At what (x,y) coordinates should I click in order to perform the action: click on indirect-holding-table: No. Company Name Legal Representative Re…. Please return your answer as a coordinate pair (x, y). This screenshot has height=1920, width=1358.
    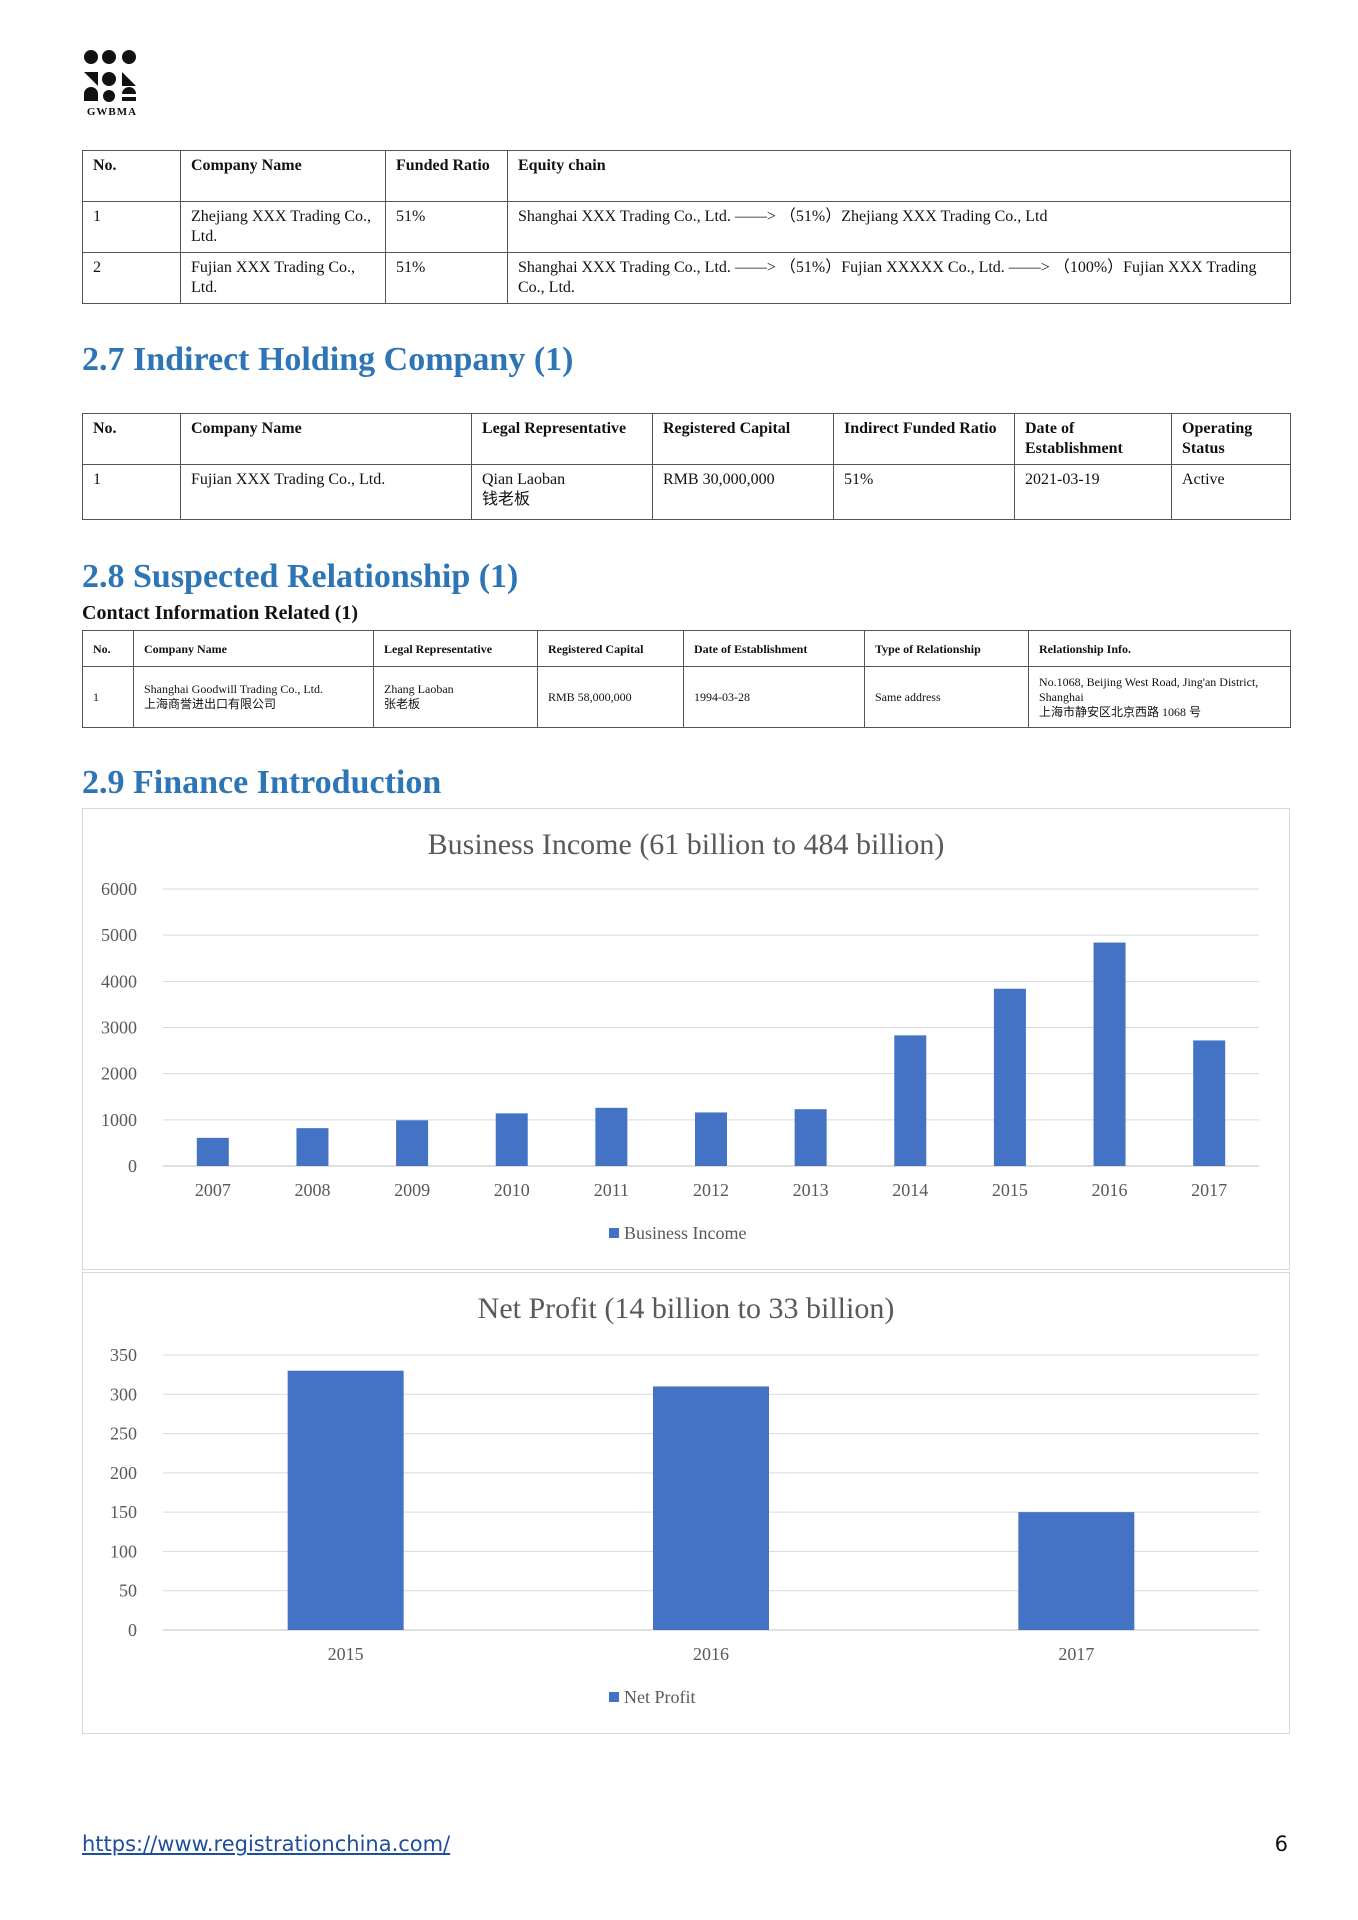
    Looking at the image, I should click on (686, 466).